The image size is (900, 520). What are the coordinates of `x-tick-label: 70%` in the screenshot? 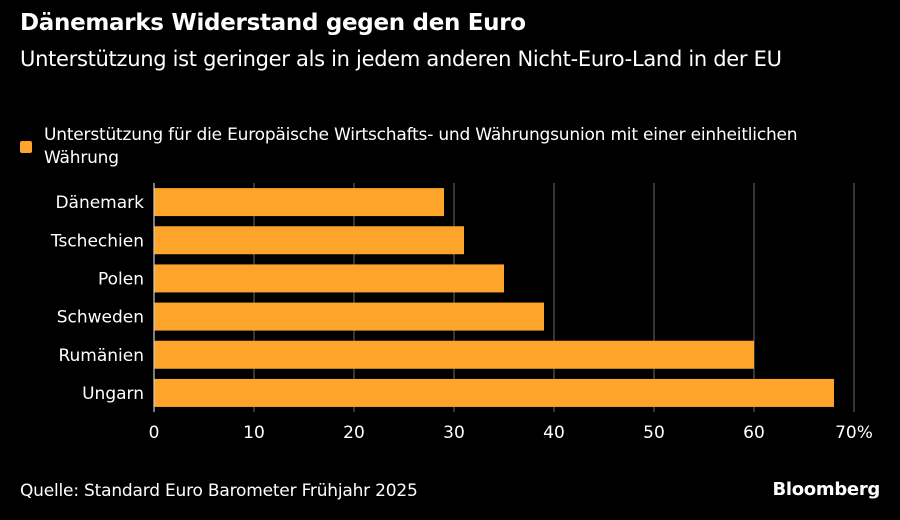 It's located at (854, 433).